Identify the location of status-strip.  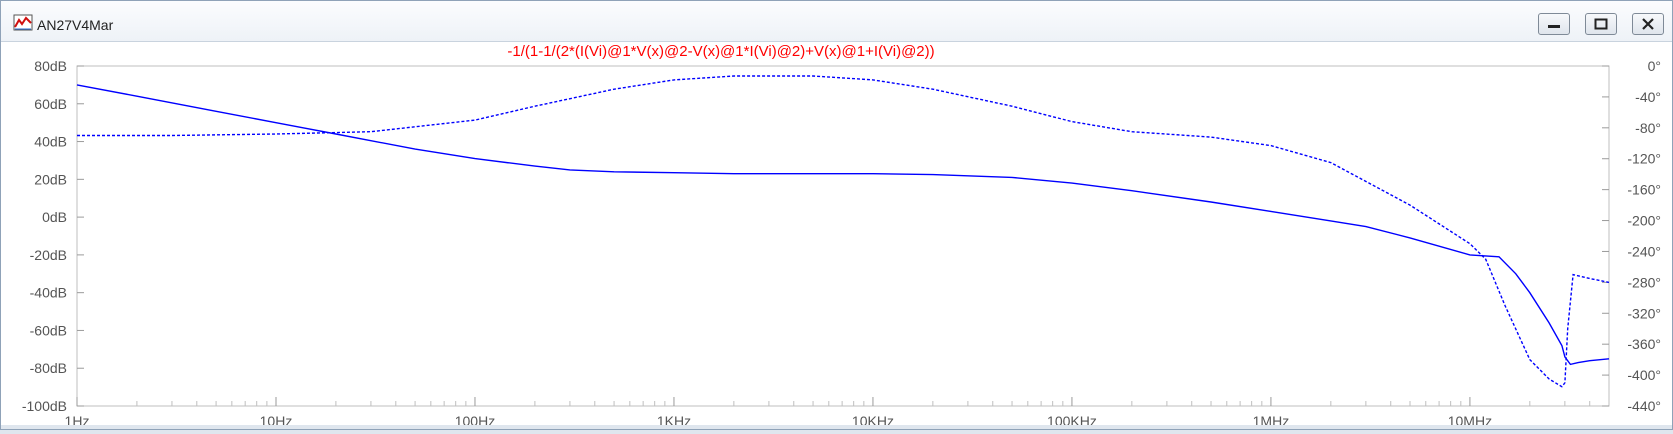
(836, 427).